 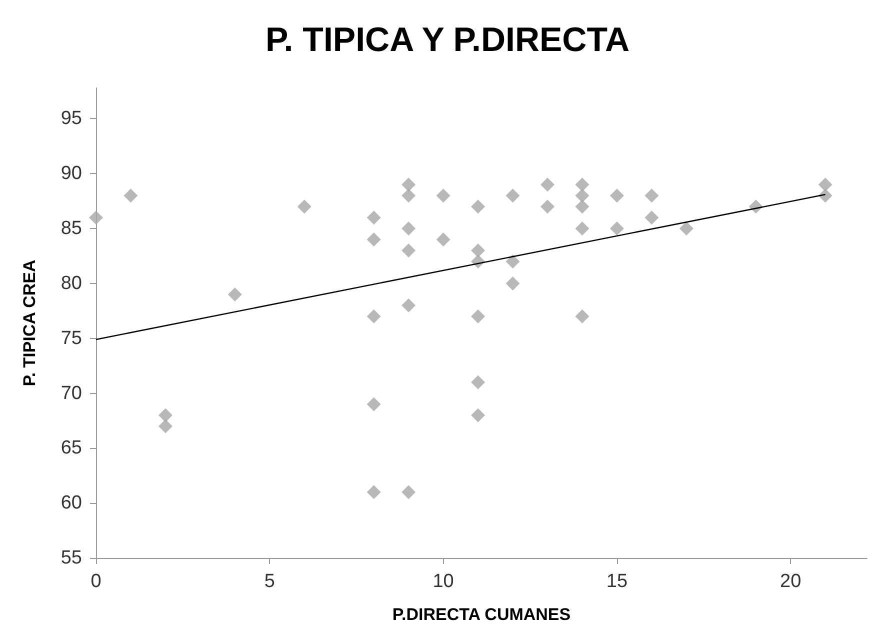 What do you see at coordinates (71, 558) in the screenshot?
I see `y-tick-label: 55` at bounding box center [71, 558].